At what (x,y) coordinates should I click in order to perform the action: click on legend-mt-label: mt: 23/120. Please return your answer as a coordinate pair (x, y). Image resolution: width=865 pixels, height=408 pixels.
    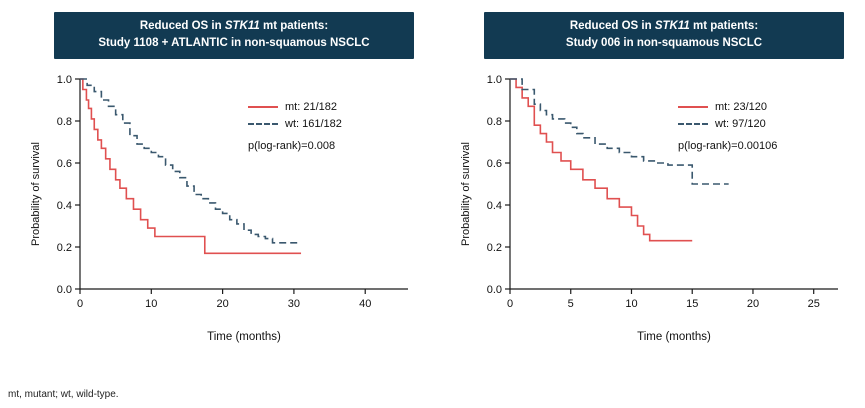
    Looking at the image, I should click on (741, 106).